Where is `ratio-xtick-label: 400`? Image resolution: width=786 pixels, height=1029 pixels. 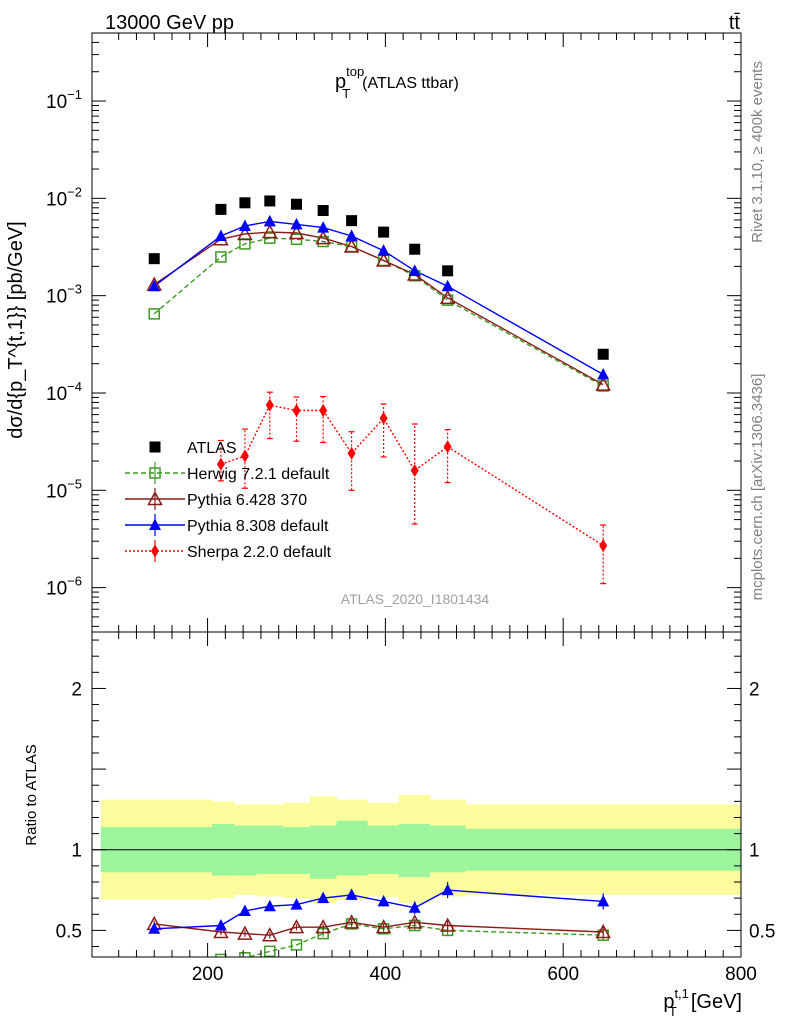
ratio-xtick-label: 400 is located at coordinates (386, 974).